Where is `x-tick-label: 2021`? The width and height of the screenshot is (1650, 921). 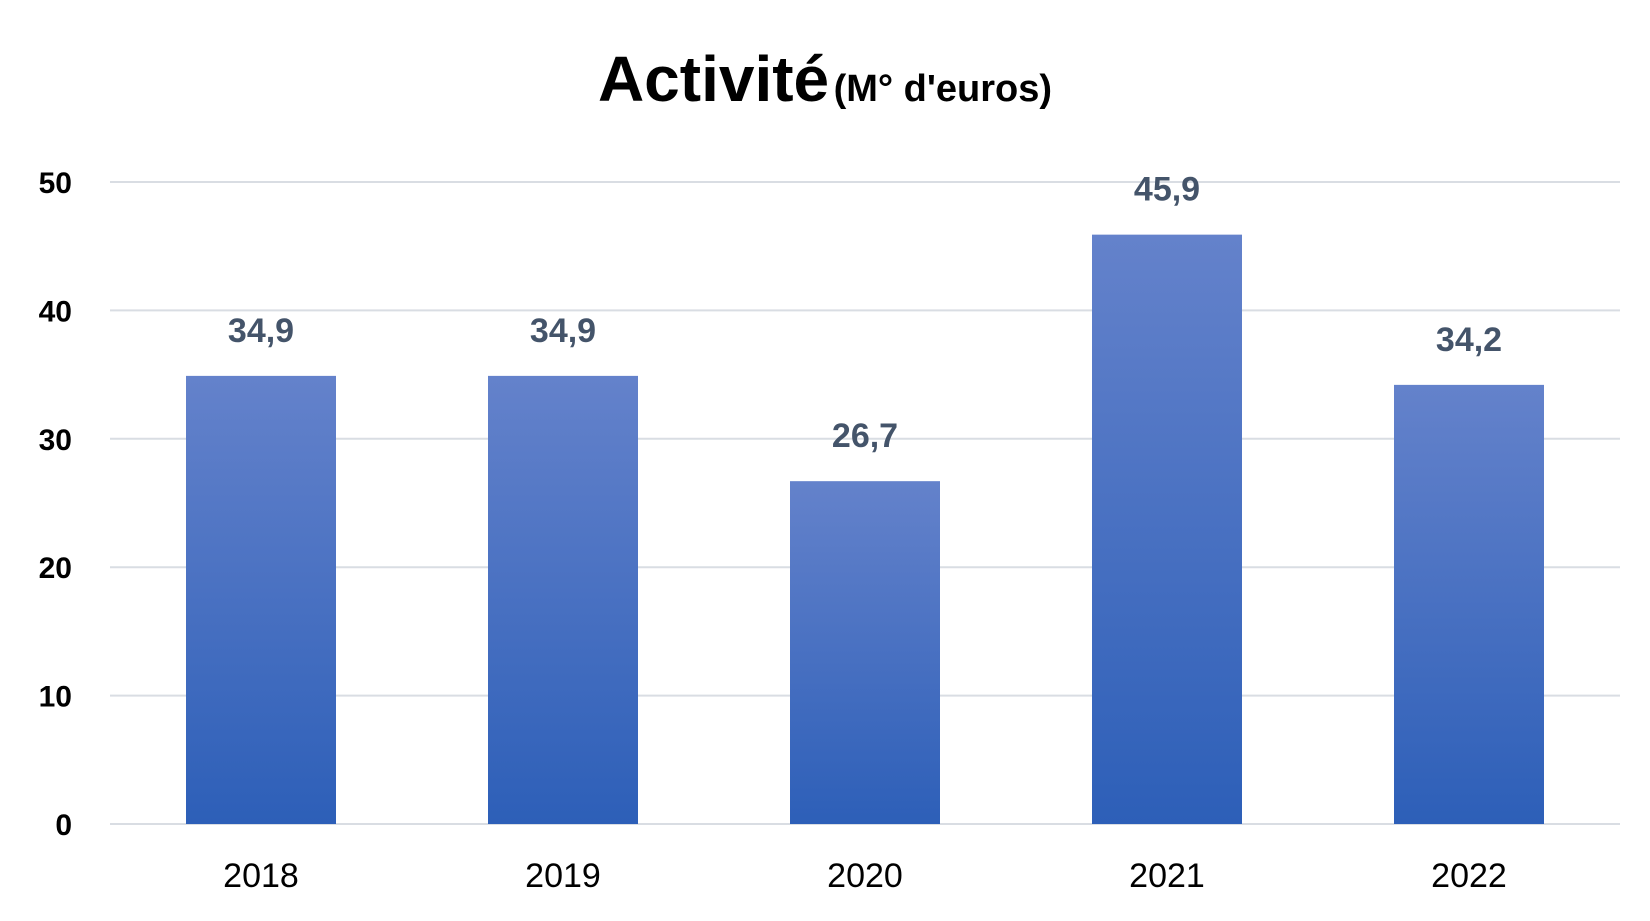
x-tick-label: 2021 is located at coordinates (1167, 876).